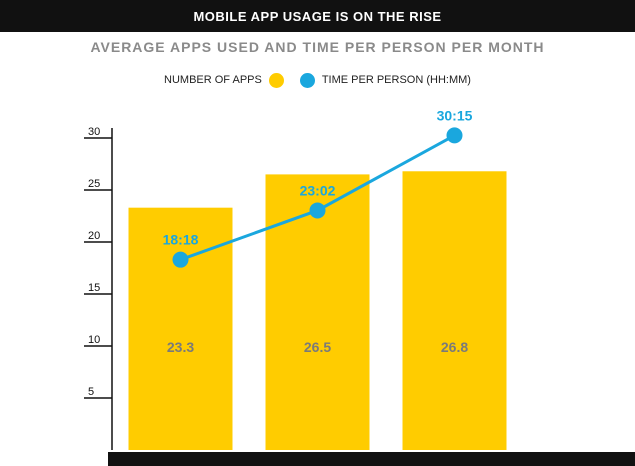  What do you see at coordinates (181, 240) in the screenshot?
I see `line-point-label: 18:18` at bounding box center [181, 240].